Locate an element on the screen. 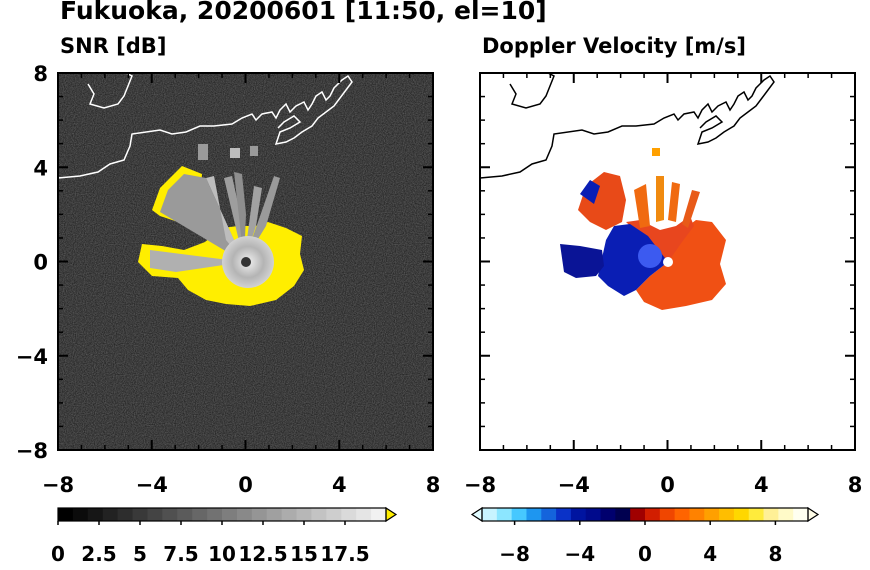 Image resolution: width=870 pixels, height=570 pixels. doppler-radar-center is located at coordinates (668, 262).